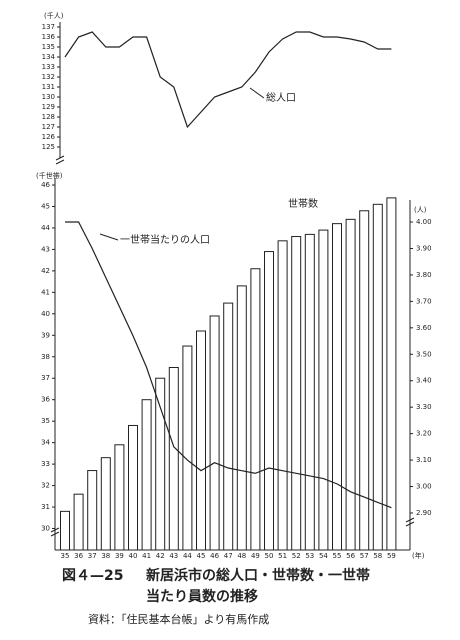 The height and width of the screenshot is (640, 460). Describe the element at coordinates (255, 556) in the screenshot. I see `x-tick-label: 49` at that location.